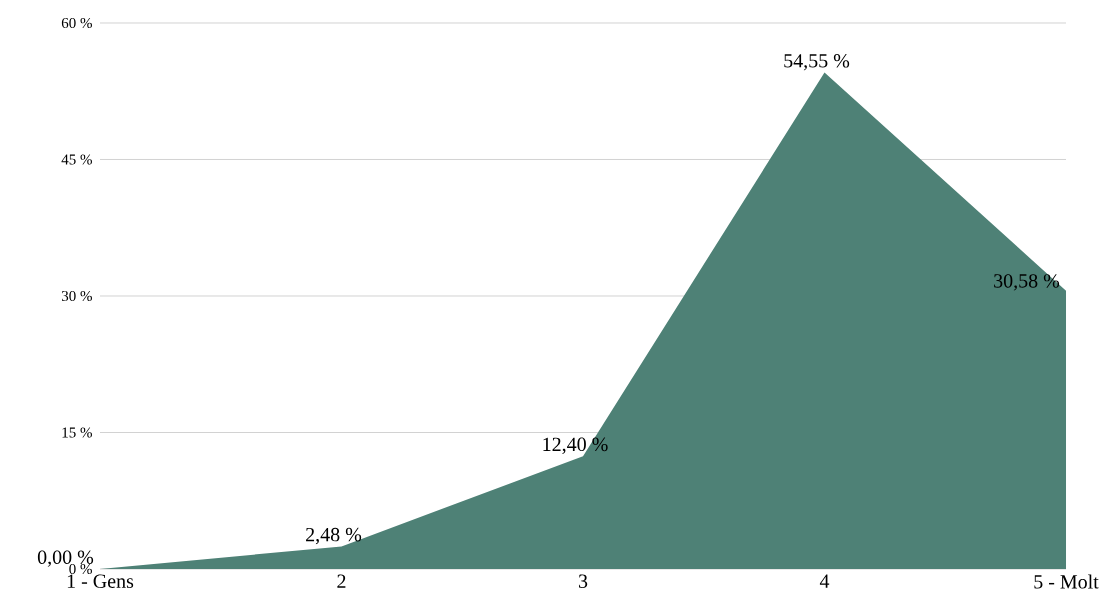 Image resolution: width=1117 pixels, height=609 pixels. What do you see at coordinates (100, 581) in the screenshot?
I see `x-tick-label: 1 - Gens` at bounding box center [100, 581].